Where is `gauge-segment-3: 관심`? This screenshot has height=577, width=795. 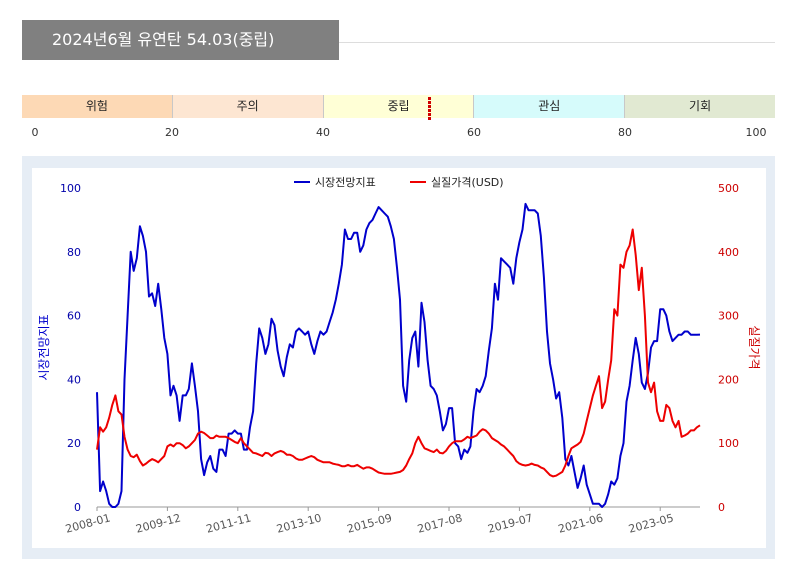 gauge-segment-3: 관심 is located at coordinates (550, 106).